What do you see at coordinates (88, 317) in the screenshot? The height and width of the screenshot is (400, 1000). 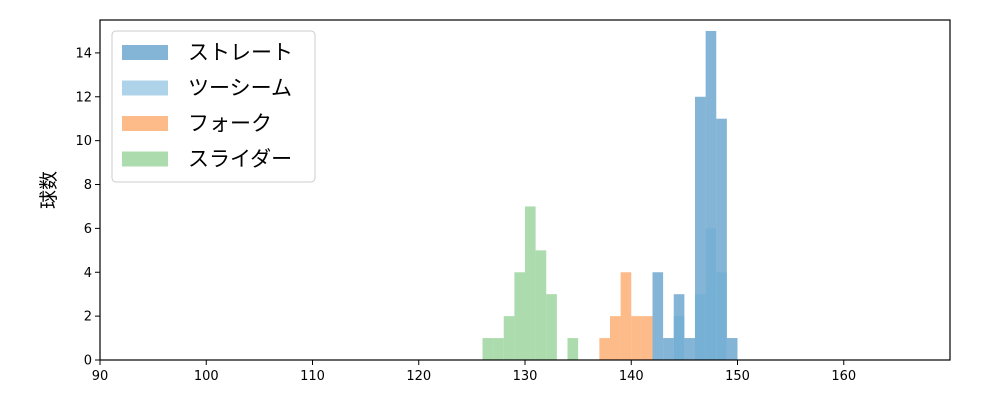 I see `y-tick-label-1: 2` at bounding box center [88, 317].